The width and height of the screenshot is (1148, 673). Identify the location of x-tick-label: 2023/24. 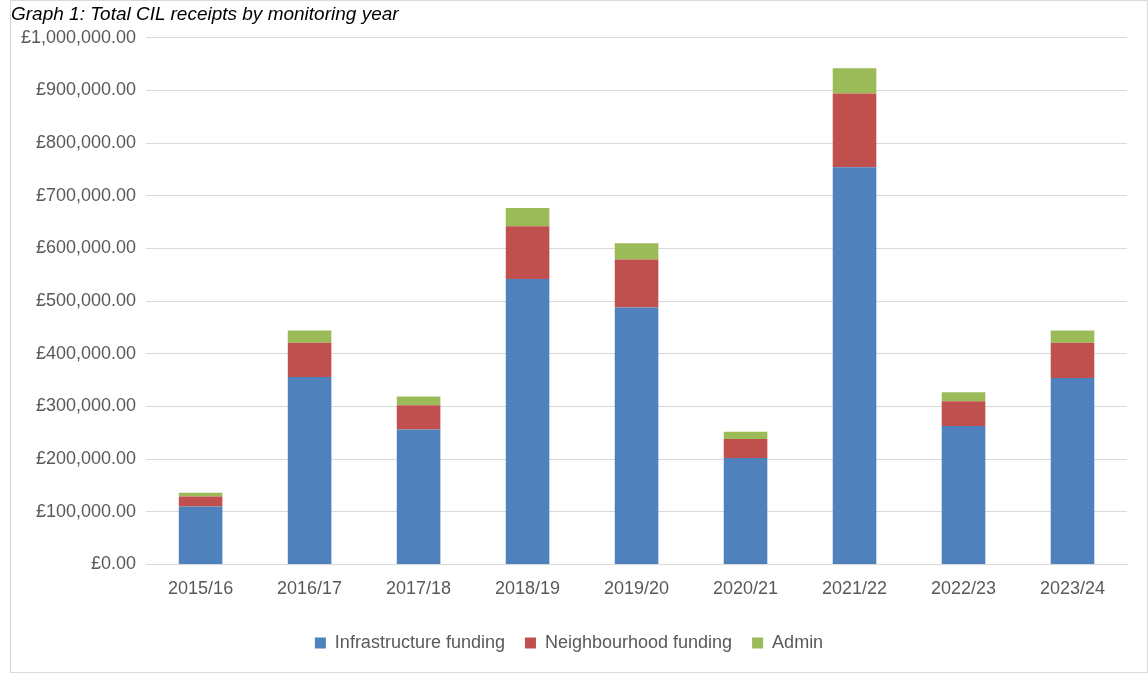
(1072, 588).